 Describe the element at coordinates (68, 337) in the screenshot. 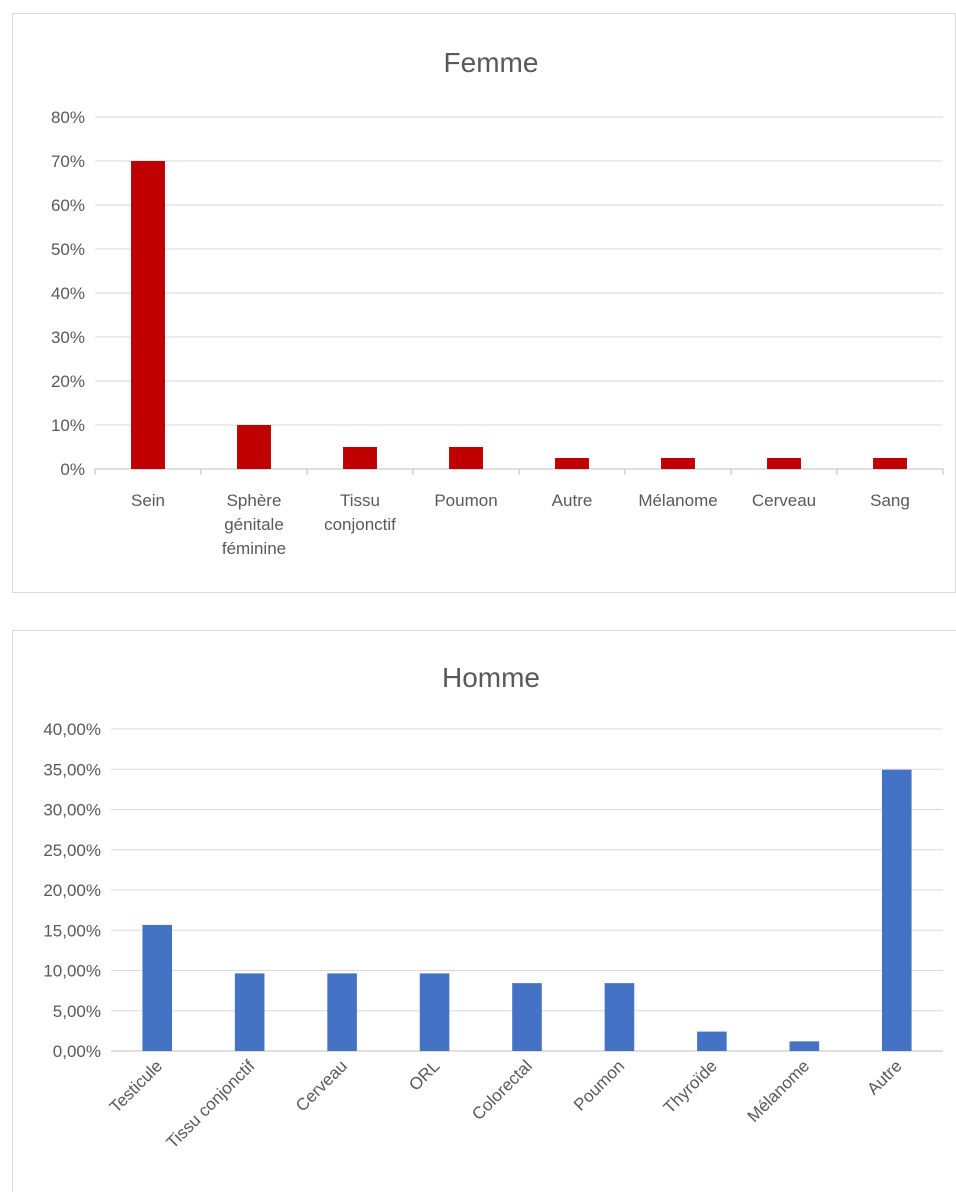

I see `y-tick-label: 30%` at that location.